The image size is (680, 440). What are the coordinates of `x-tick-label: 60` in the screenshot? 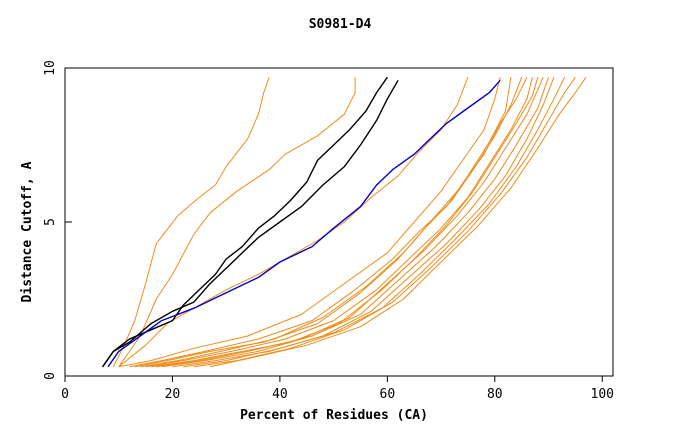 It's located at (388, 394).